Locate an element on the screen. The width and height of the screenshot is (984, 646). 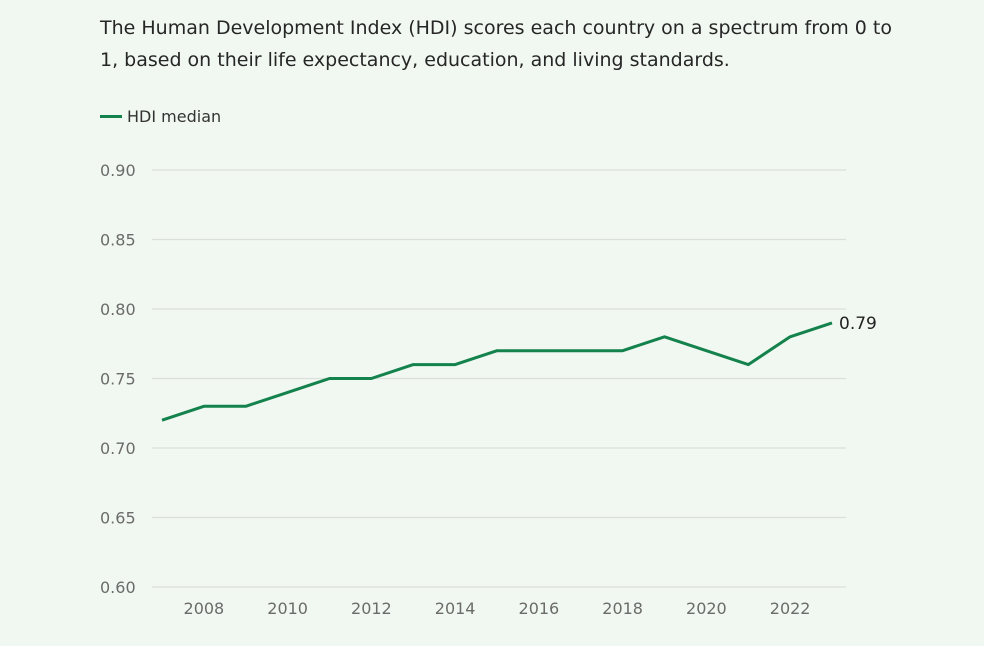
x-tick-label: 2020 is located at coordinates (706, 608).